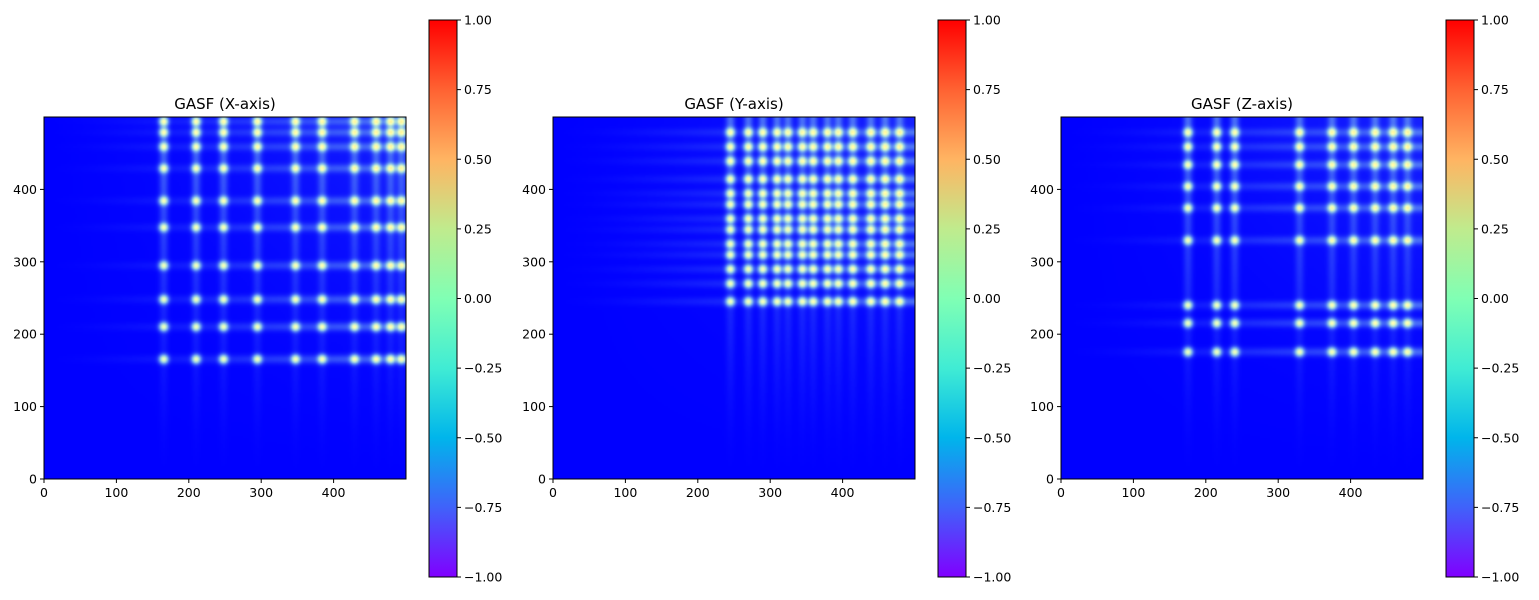 This screenshot has height=600, width=1539. Describe the element at coordinates (225, 104) in the screenshot. I see `panel-title: GASF (X-axis)` at that location.